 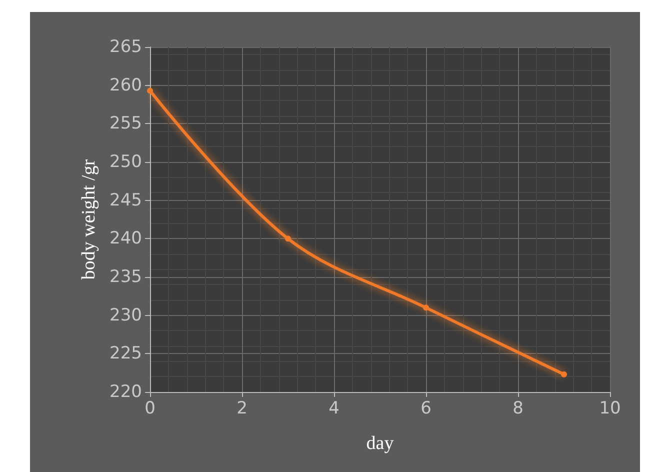 What do you see at coordinates (126, 315) in the screenshot?
I see `y-tick-label: 230` at bounding box center [126, 315].